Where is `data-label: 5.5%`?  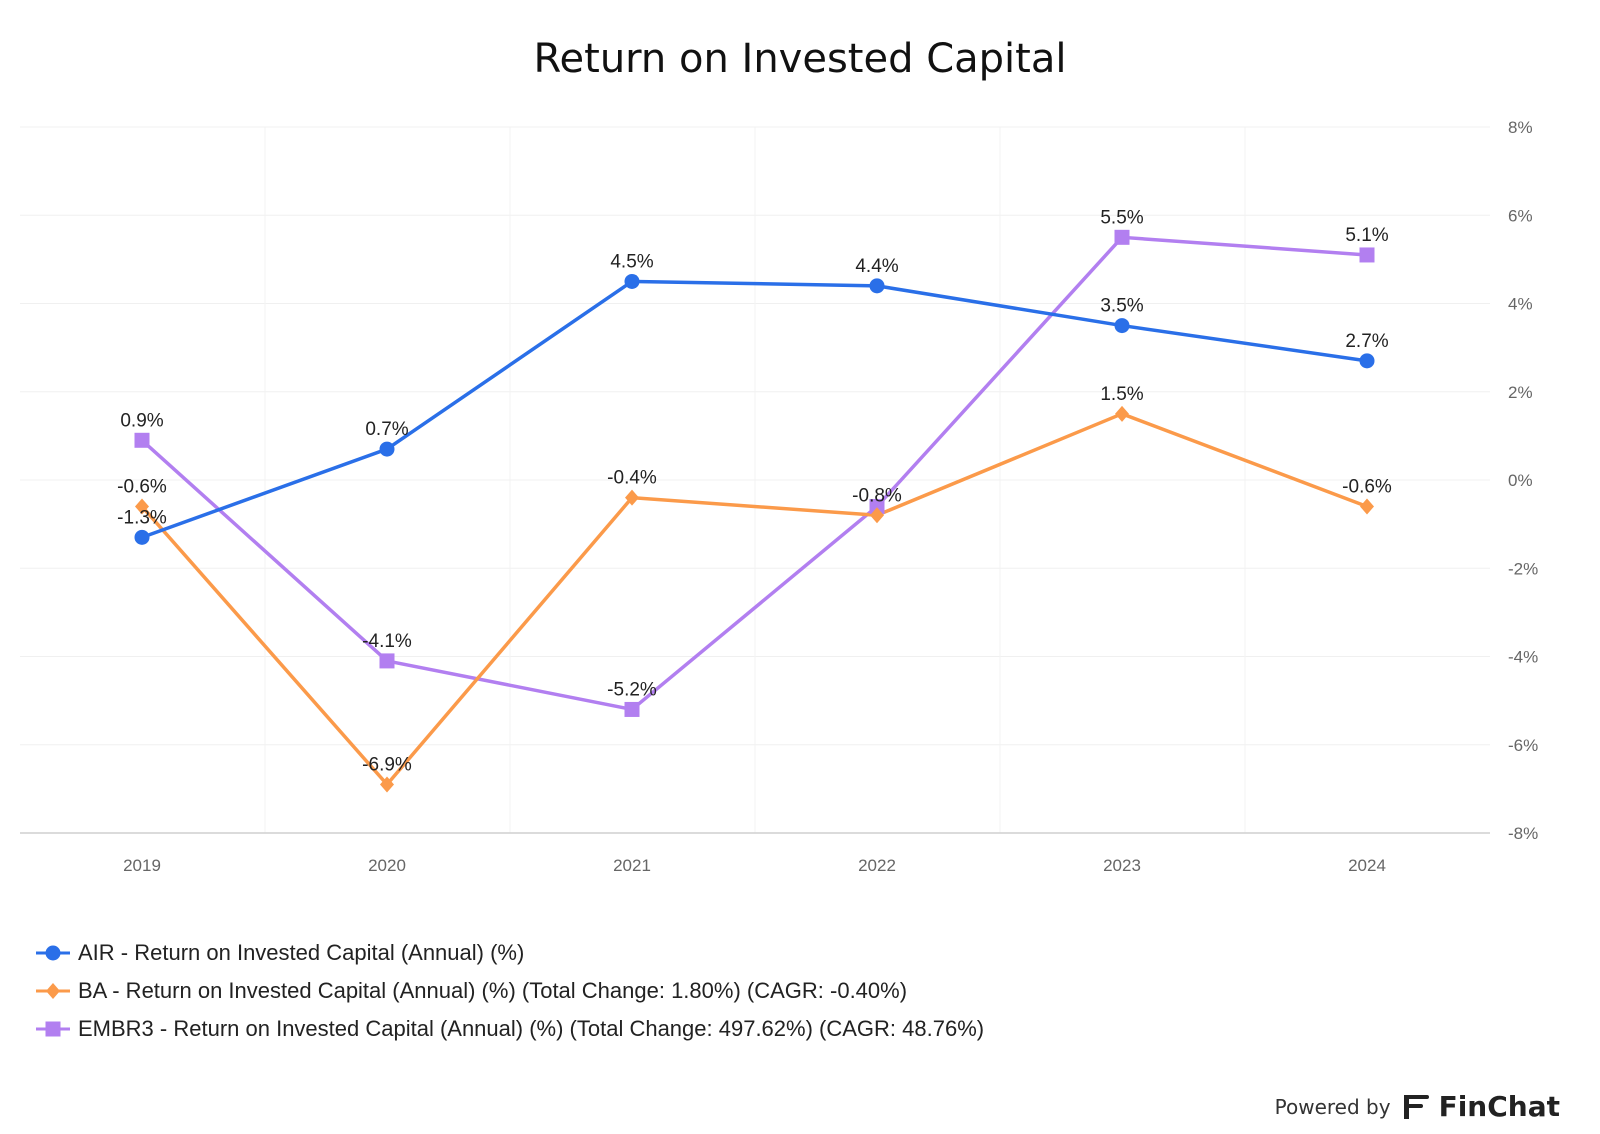 data-label: 5.5% is located at coordinates (1121, 217).